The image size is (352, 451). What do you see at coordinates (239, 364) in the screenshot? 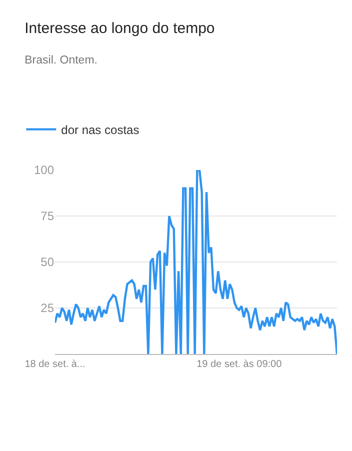
I see `x-tick-label: 19 de set. às 09:00` at bounding box center [239, 364].